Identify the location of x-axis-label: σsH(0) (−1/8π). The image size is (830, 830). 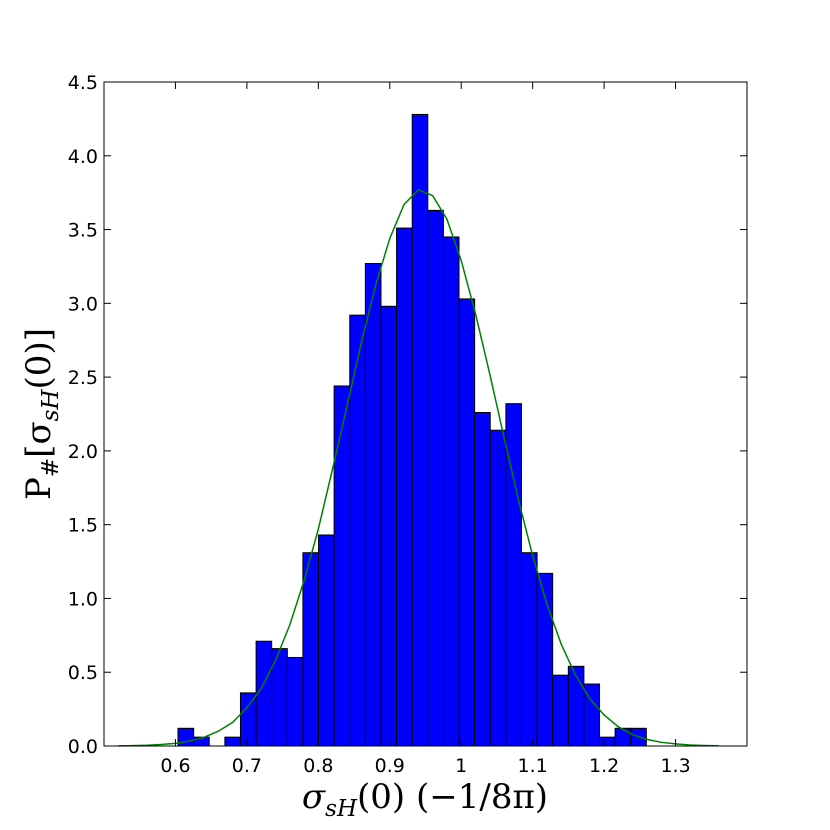
(425, 799).